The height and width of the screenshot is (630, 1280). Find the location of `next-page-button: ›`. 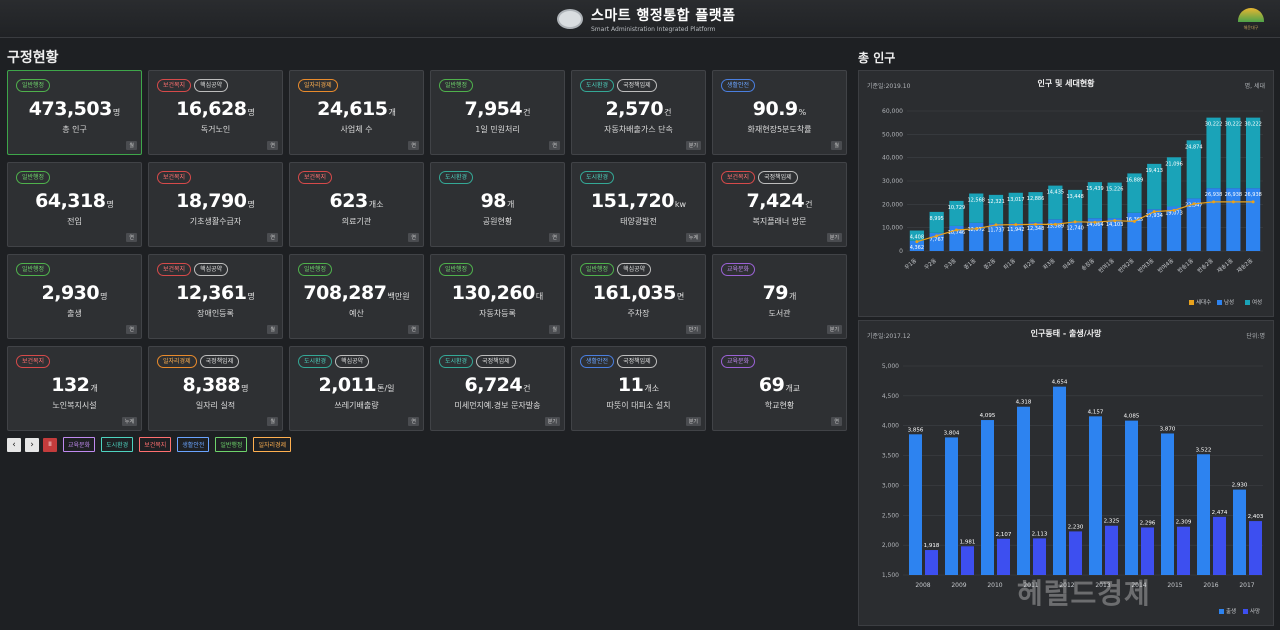

next-page-button: › is located at coordinates (32, 444).